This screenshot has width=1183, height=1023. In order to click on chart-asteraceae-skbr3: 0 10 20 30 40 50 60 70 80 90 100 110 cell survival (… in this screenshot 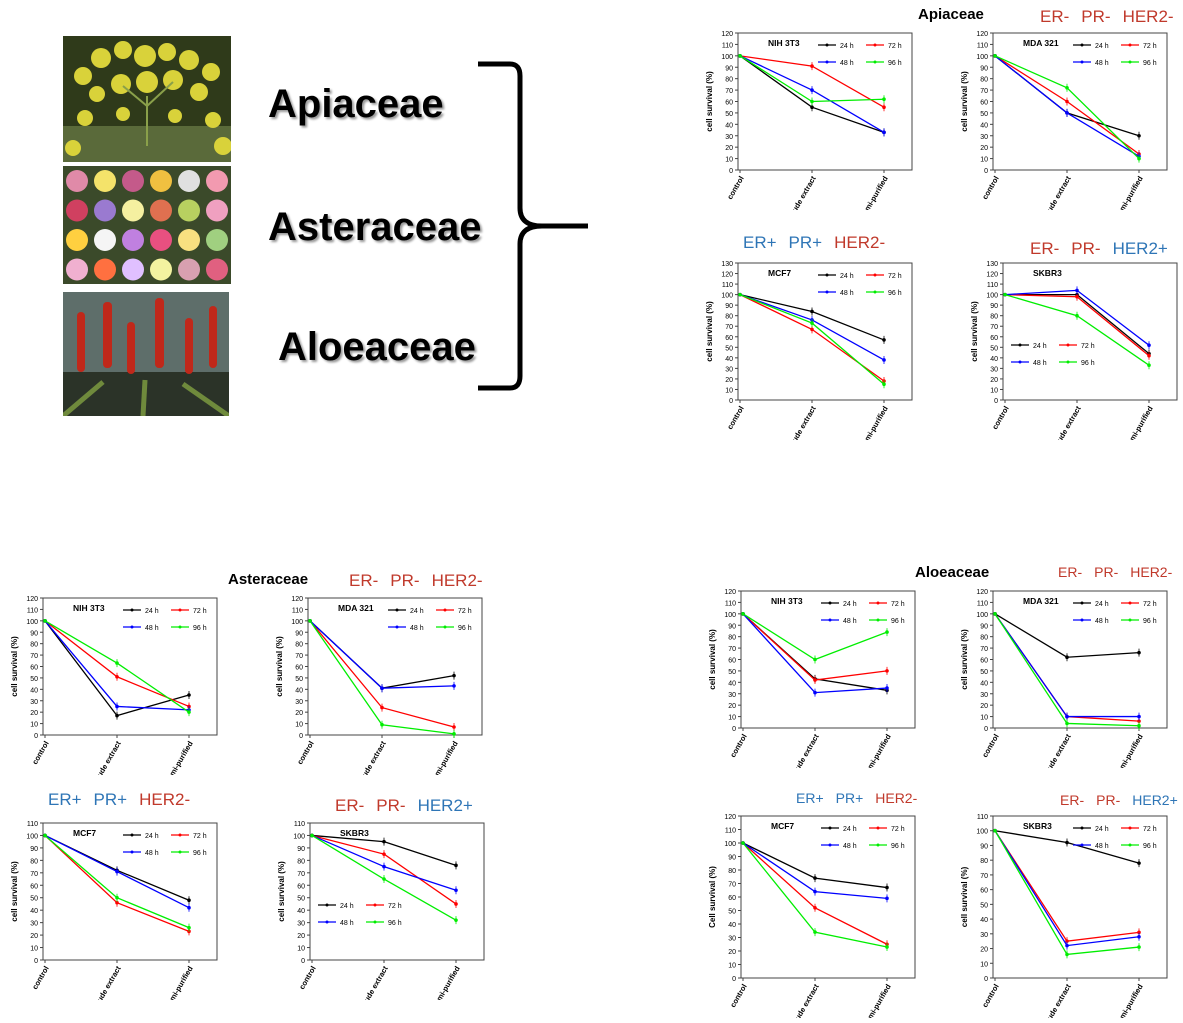, I will do `click(381, 910)`.